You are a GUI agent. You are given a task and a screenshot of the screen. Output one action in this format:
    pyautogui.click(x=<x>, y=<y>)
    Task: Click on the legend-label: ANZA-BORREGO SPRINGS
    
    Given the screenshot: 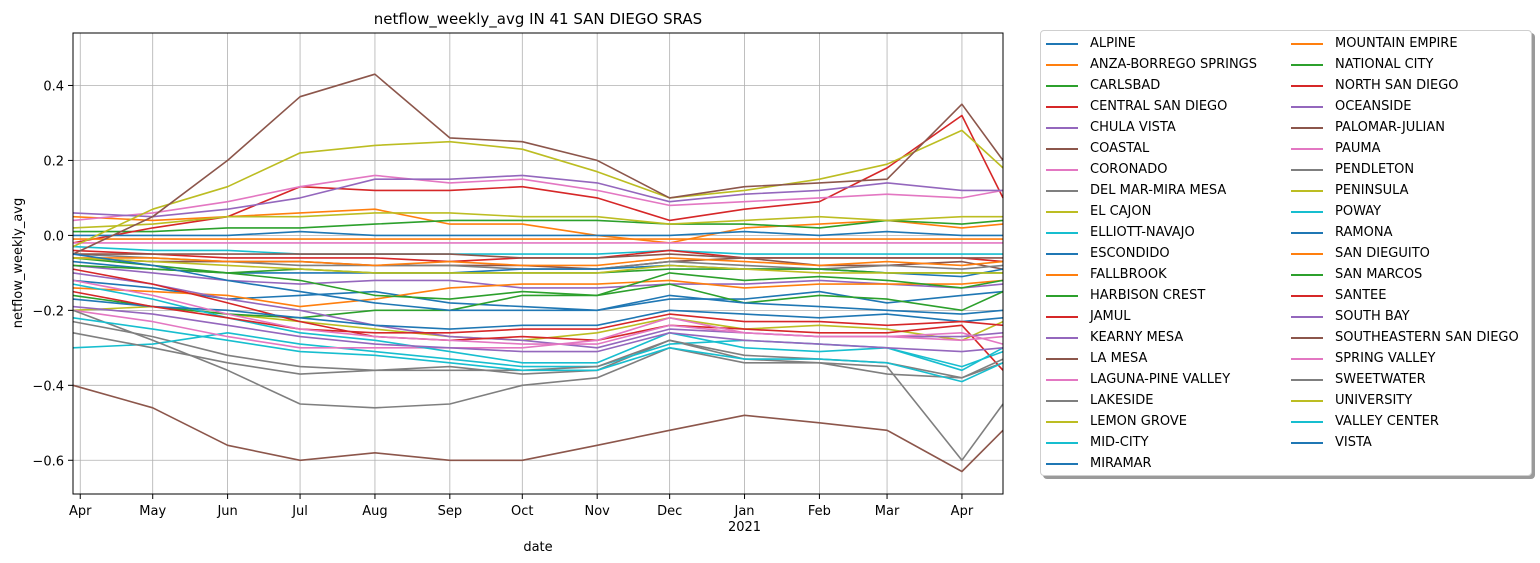 What is the action you would take?
    pyautogui.click(x=1174, y=64)
    